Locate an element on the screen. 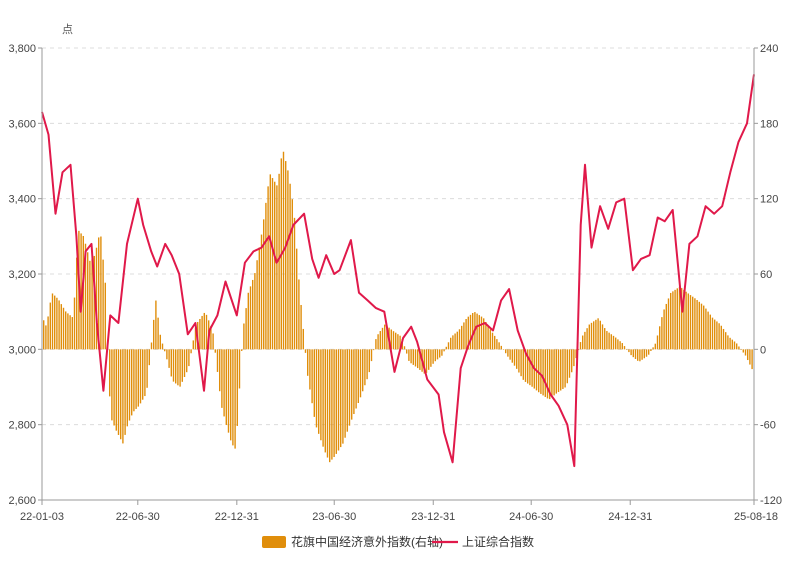 Image resolution: width=797 pixels, height=564 pixels. right-tick-label: 180 is located at coordinates (769, 124).